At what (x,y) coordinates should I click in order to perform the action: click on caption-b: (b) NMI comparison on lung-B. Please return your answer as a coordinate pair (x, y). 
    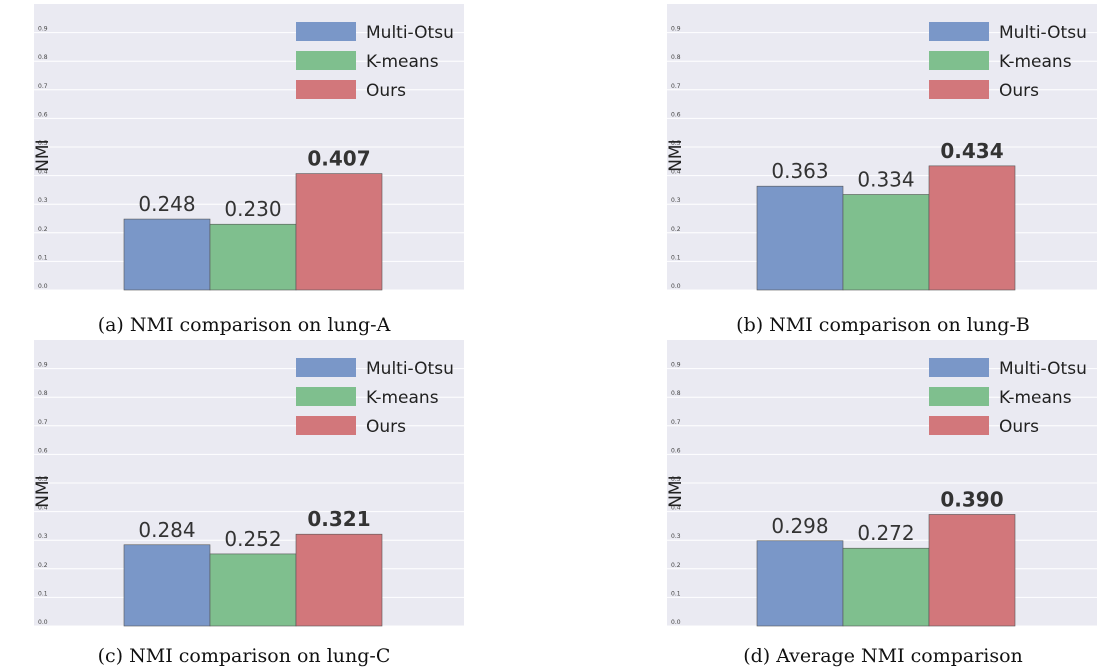
    Looking at the image, I should click on (883, 325).